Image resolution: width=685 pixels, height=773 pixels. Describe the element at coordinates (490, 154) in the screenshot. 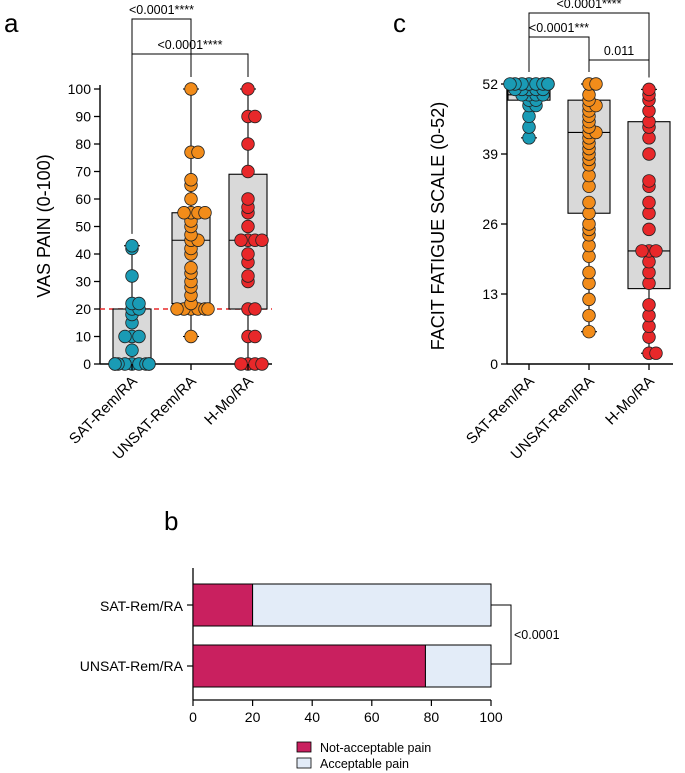

I see `panel-c-y-tick-label: 39` at that location.